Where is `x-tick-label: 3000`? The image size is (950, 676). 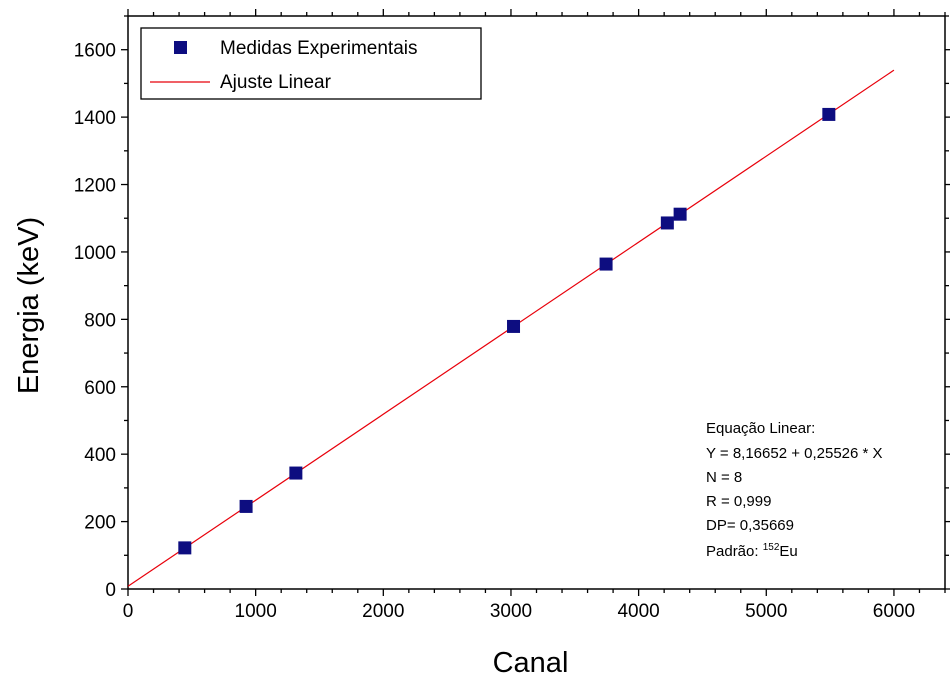 x-tick-label: 3000 is located at coordinates (511, 611).